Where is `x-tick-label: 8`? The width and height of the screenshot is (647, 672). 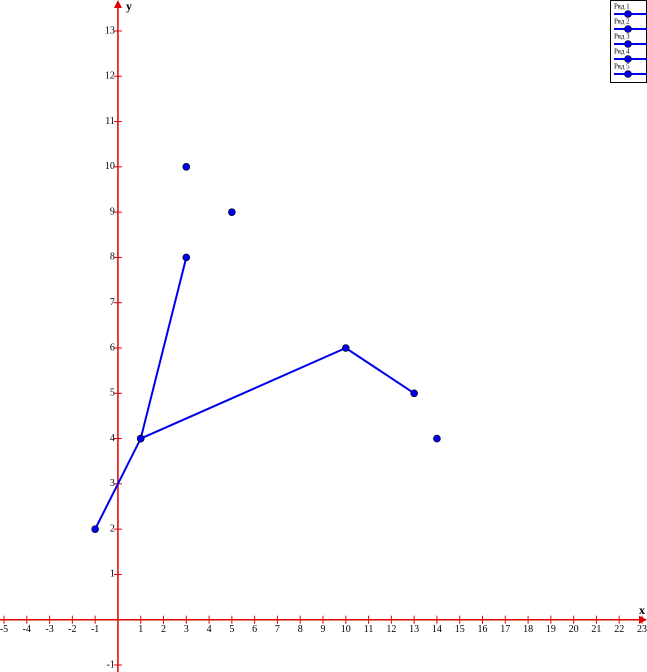
x-tick-label: 8 is located at coordinates (300, 629).